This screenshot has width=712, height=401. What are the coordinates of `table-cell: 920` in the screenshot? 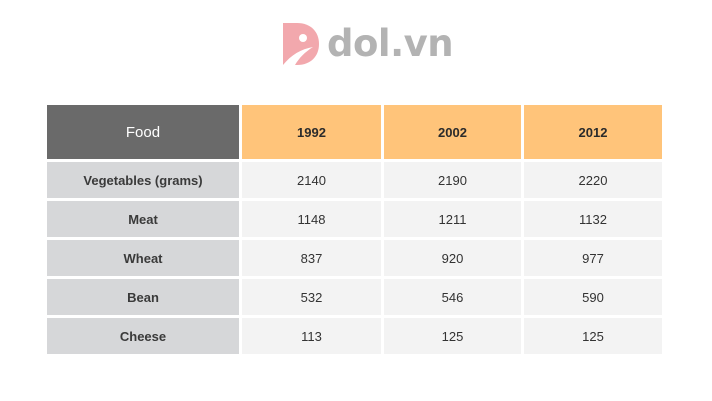 It's located at (452, 258).